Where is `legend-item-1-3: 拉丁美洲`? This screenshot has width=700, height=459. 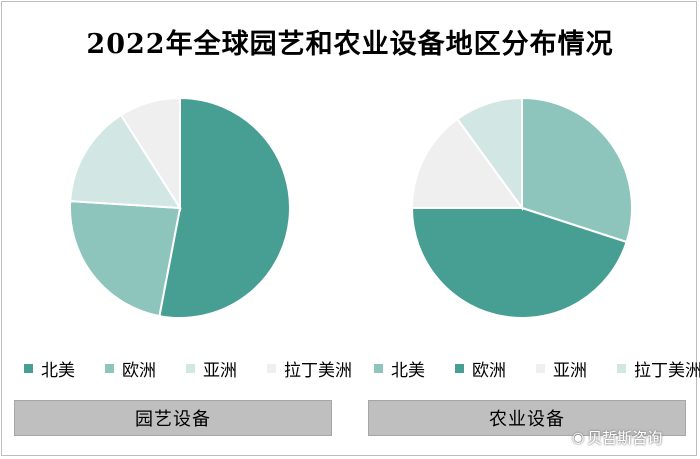
legend-item-1-3: 拉丁美洲 is located at coordinates (658, 368).